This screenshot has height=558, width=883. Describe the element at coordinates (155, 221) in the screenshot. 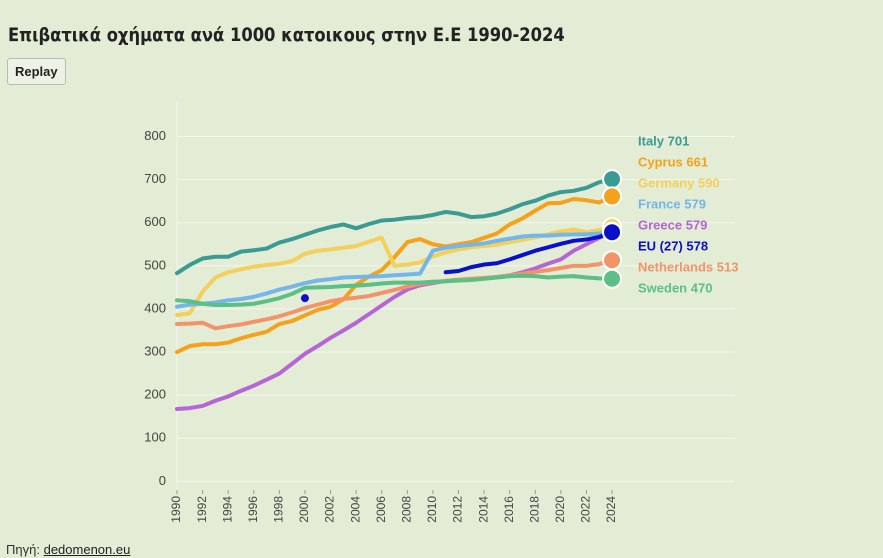

I see `y-tick-label: 600` at that location.